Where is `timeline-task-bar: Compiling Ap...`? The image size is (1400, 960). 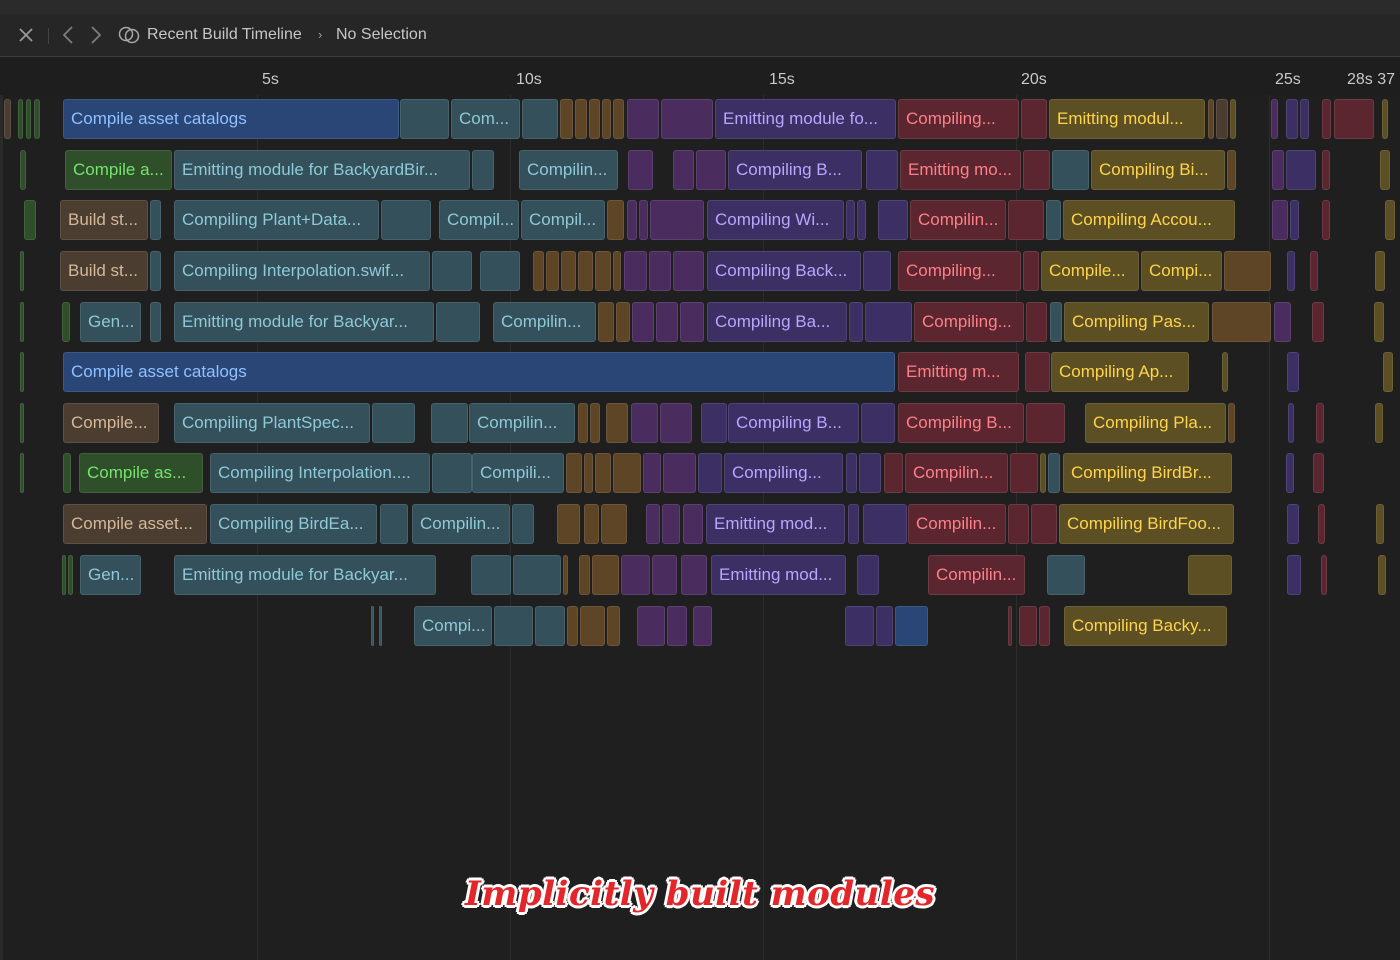
timeline-task-bar: Compiling Ap... is located at coordinates (1120, 372).